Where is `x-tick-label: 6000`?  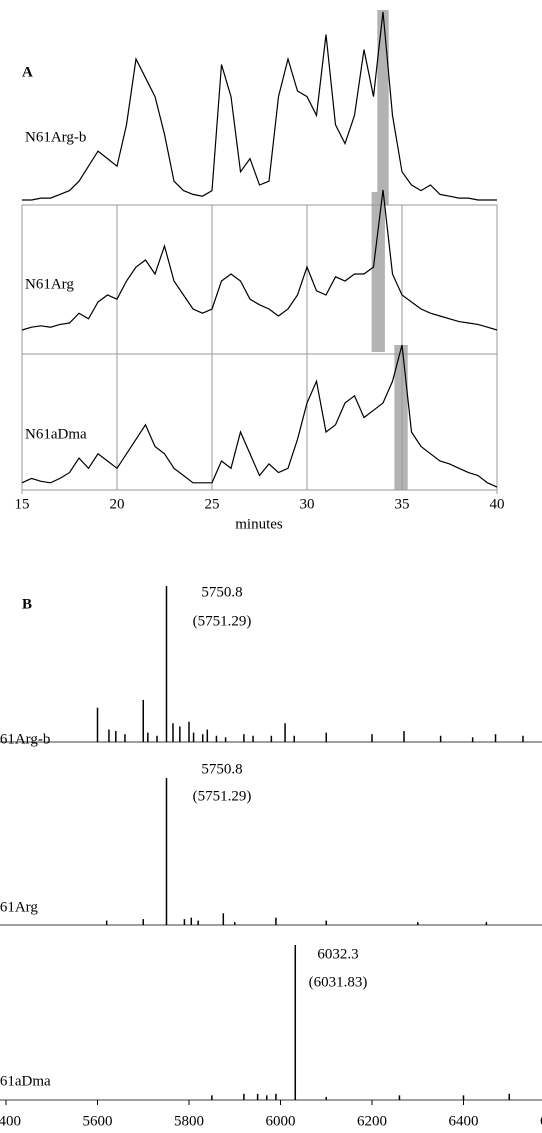 x-tick-label: 6000 is located at coordinates (281, 1121).